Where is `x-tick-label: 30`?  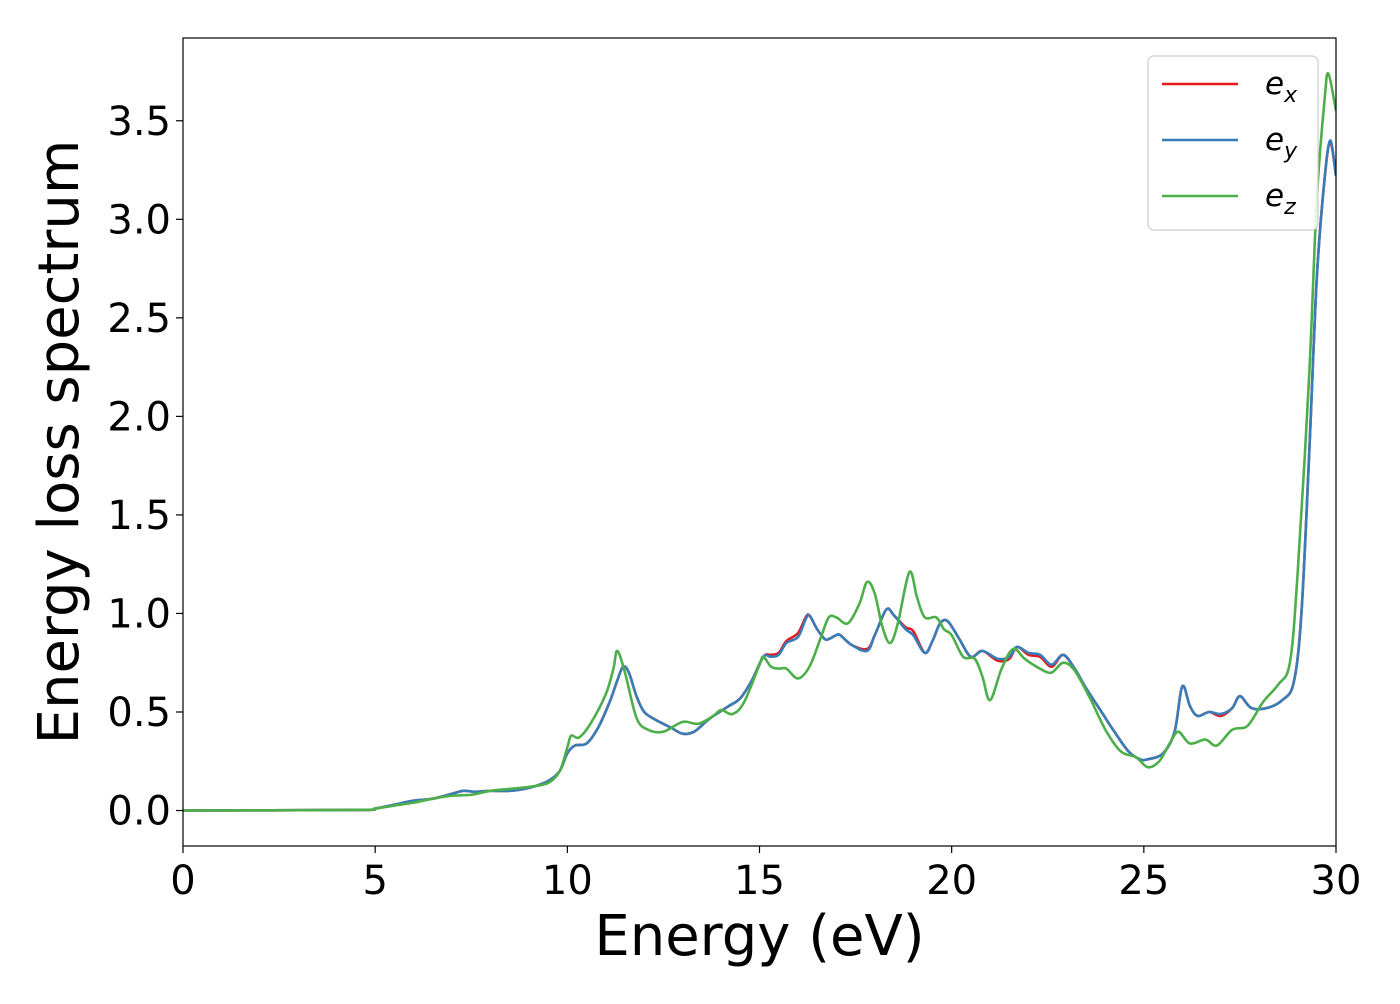
x-tick-label: 30 is located at coordinates (1336, 881).